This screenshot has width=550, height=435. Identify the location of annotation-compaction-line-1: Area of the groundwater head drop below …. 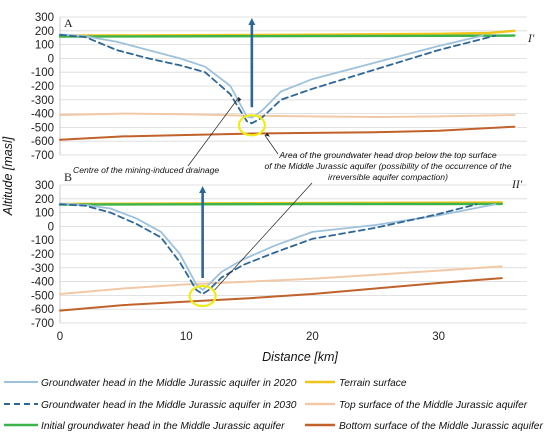
(387, 155).